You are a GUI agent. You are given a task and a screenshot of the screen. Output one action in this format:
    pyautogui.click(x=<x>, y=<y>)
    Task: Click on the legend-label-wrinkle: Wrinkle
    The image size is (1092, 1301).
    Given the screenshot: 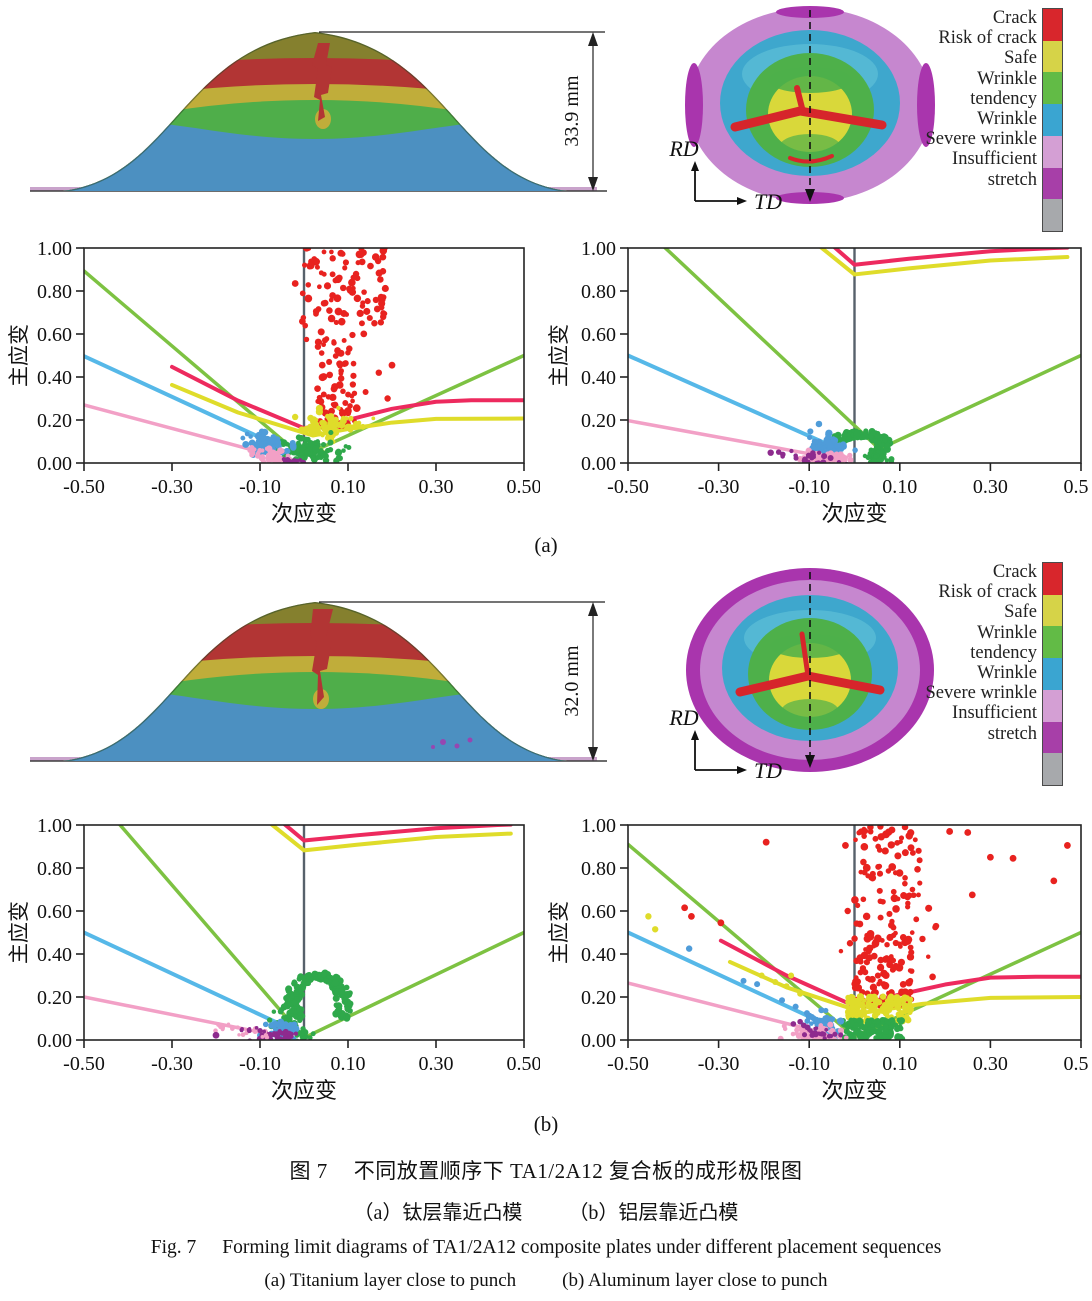 What is the action you would take?
    pyautogui.click(x=1007, y=673)
    